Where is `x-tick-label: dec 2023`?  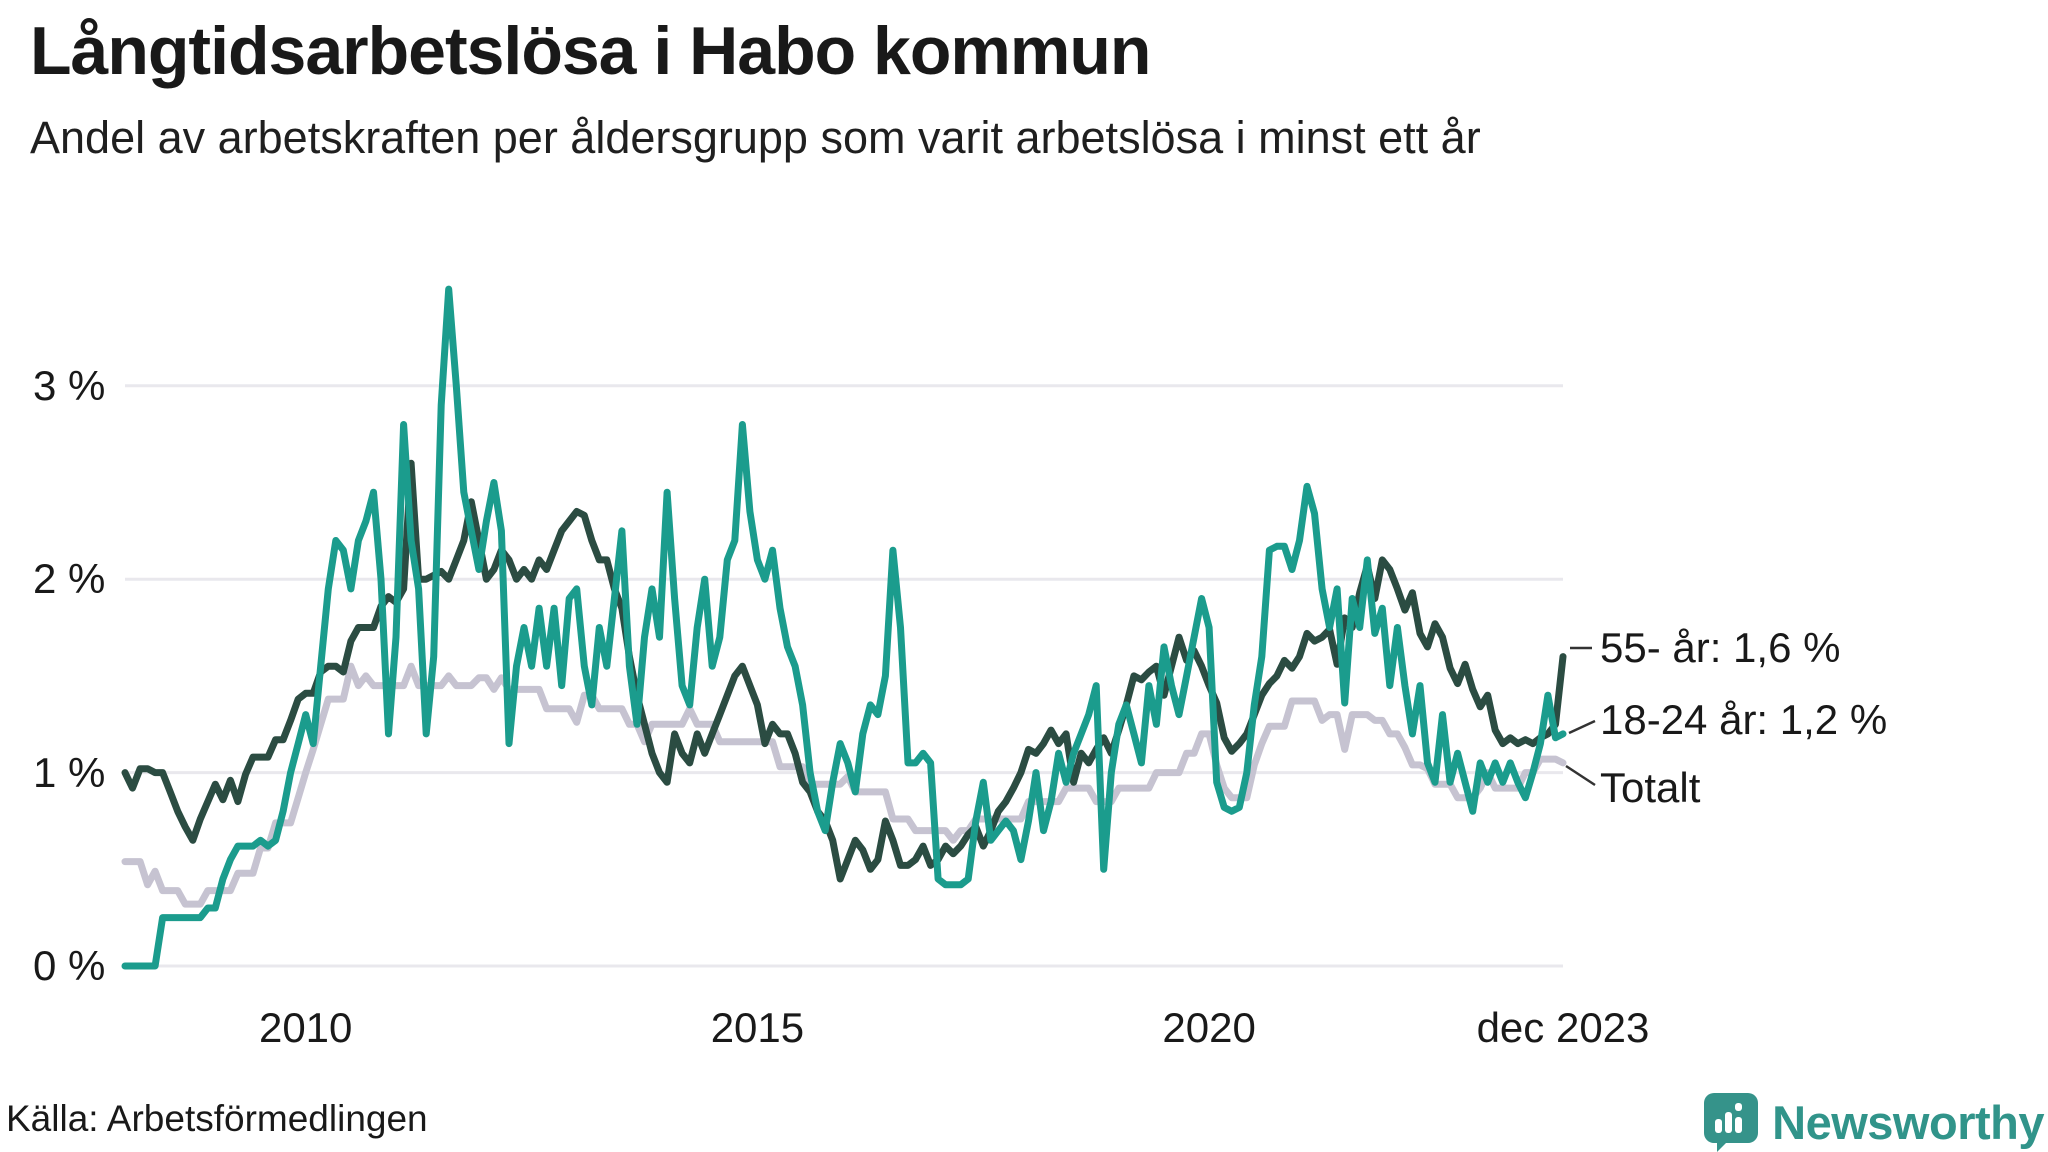 x-tick-label: dec 2023 is located at coordinates (1563, 1027).